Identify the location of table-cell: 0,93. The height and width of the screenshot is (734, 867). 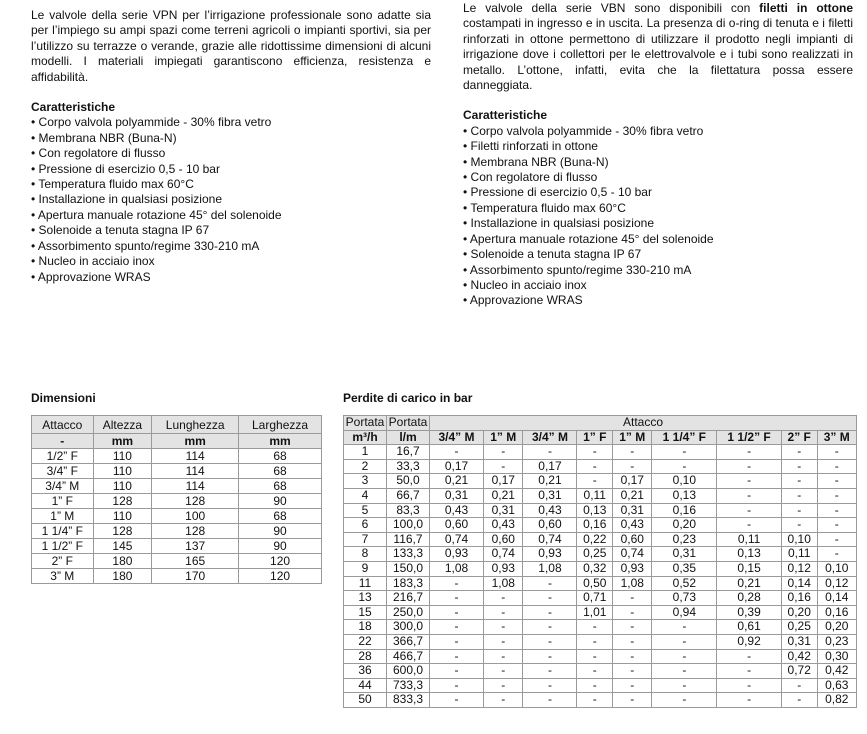
(632, 568).